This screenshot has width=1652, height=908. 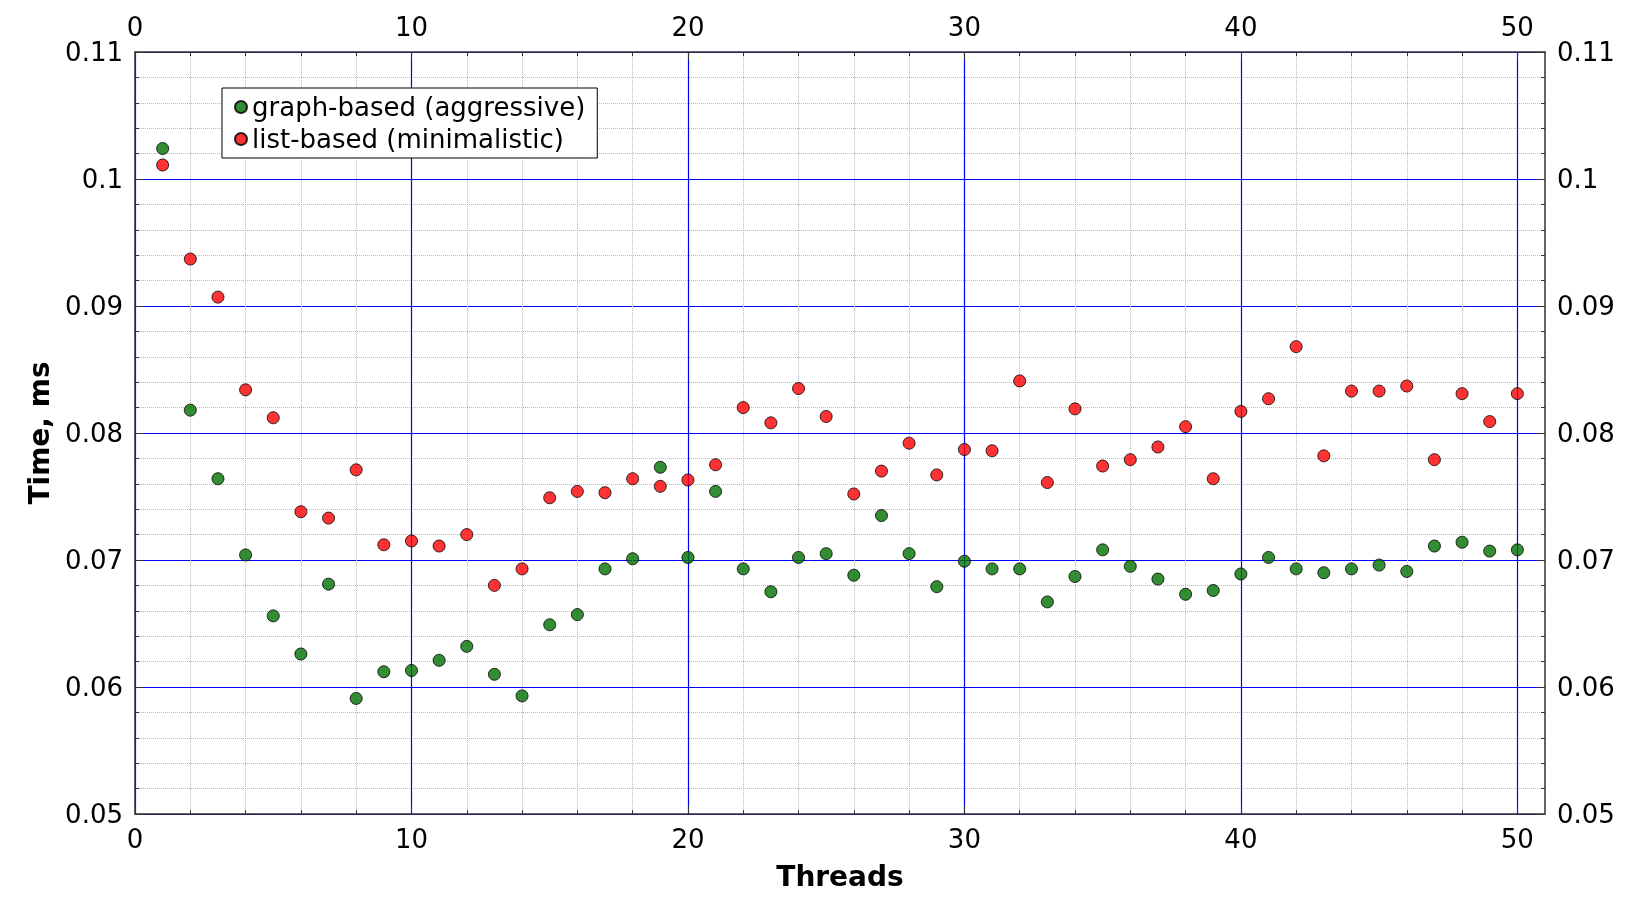 What do you see at coordinates (411, 27) in the screenshot?
I see `x2-tick-label: 10` at bounding box center [411, 27].